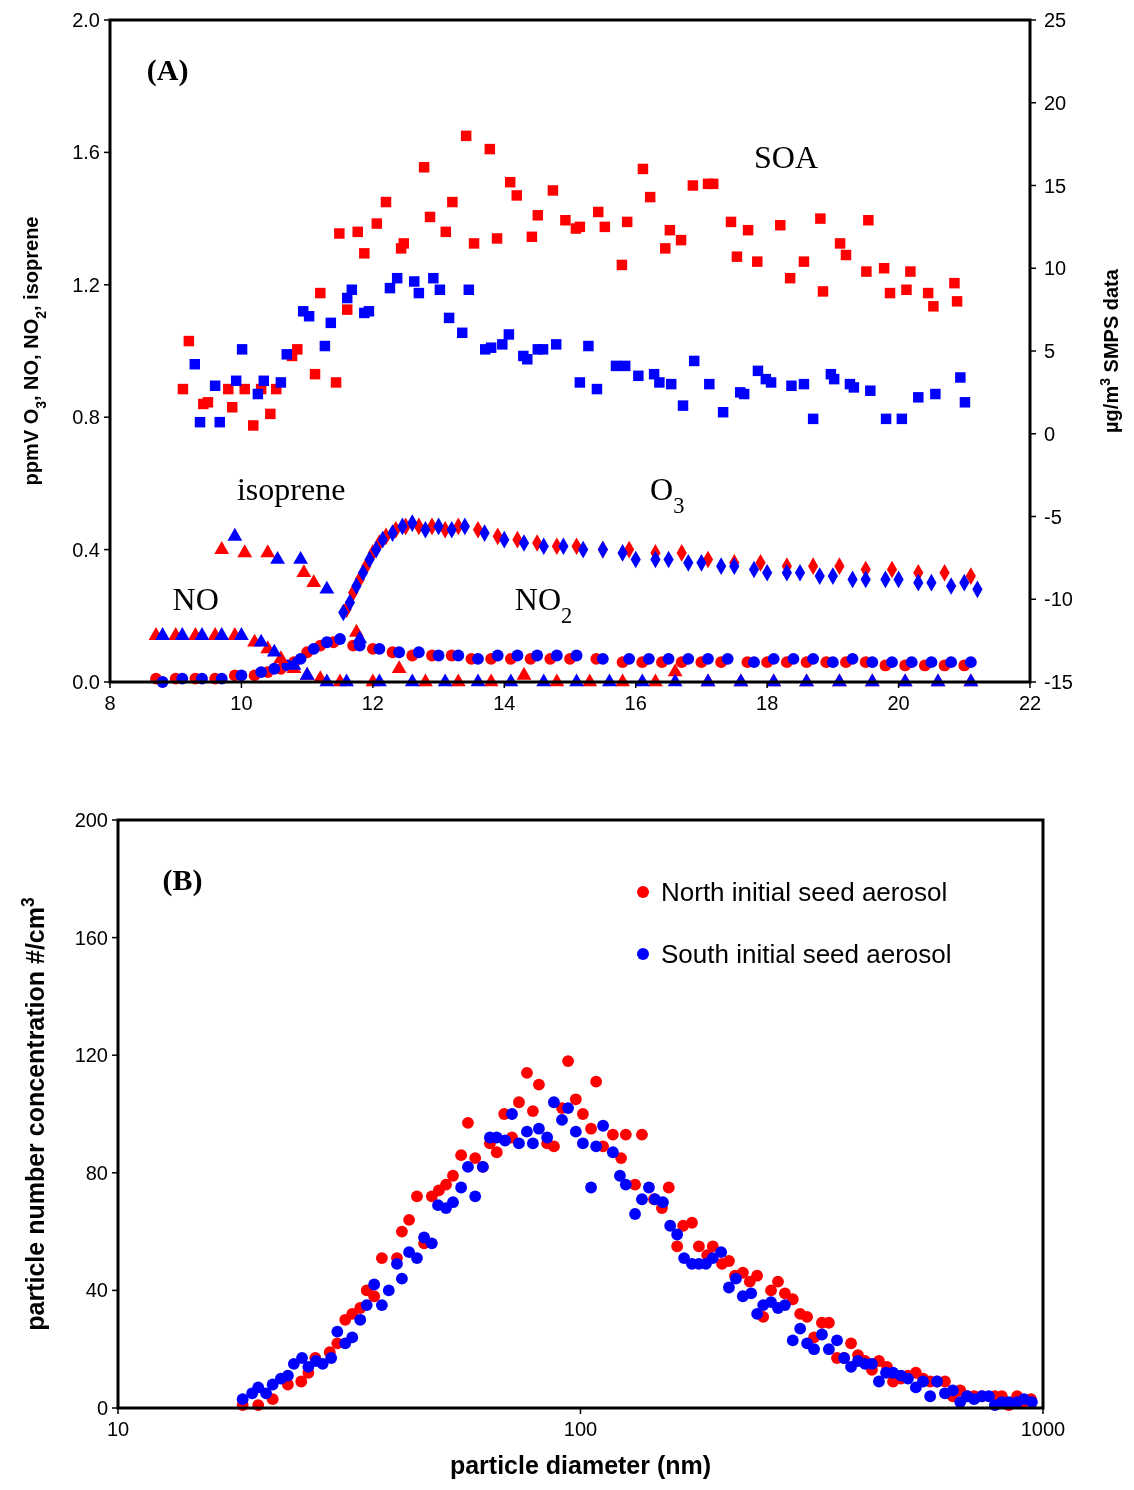 The height and width of the screenshot is (1490, 1134). I want to click on annotation: SOA, so click(786, 157).